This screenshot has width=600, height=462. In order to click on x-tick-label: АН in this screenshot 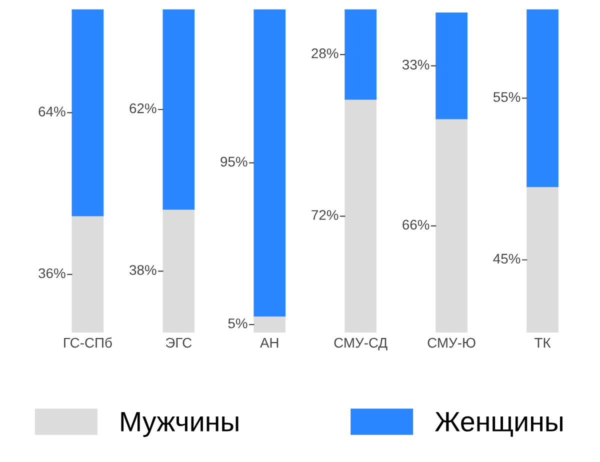, I will do `click(269, 343)`.